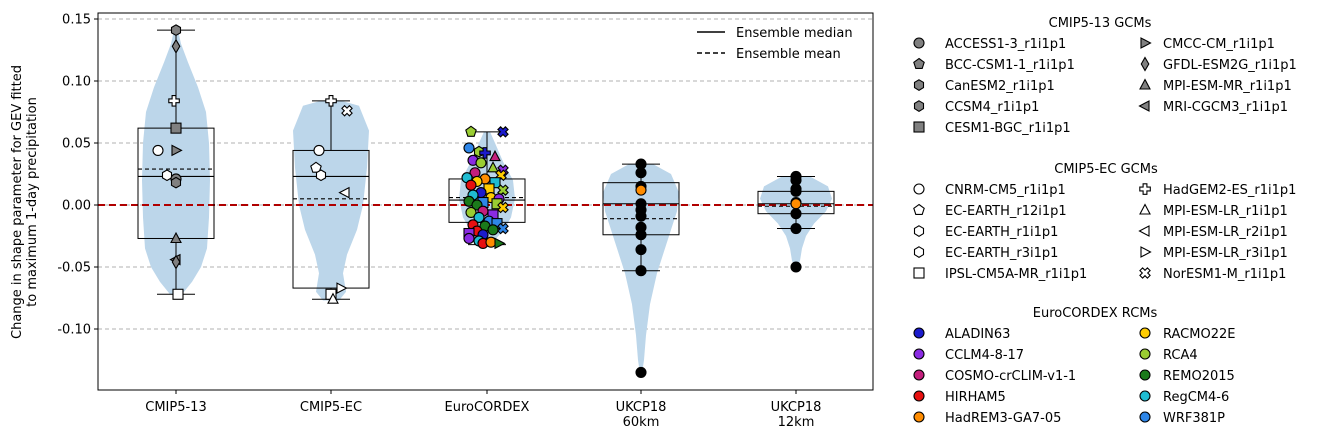 This screenshot has height=440, width=1321. I want to click on legend-group-title: CMIP5-EC GCMs, so click(1106, 169).